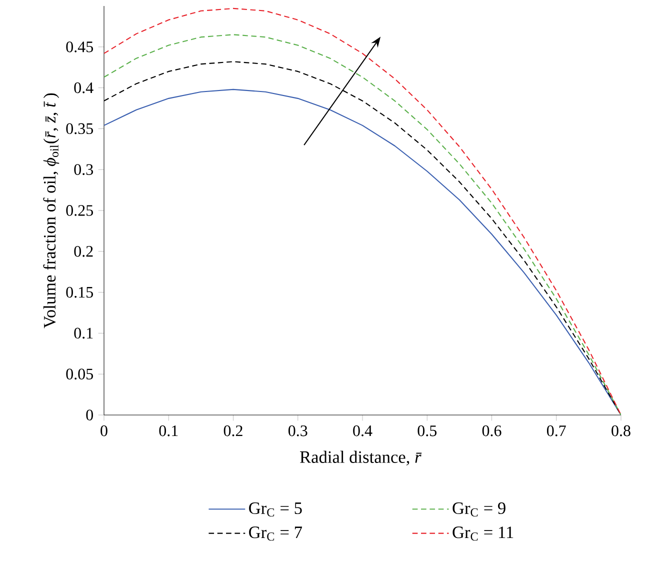 The image size is (649, 567). What do you see at coordinates (168, 430) in the screenshot?
I see `x-tick-label: 0.1` at bounding box center [168, 430].